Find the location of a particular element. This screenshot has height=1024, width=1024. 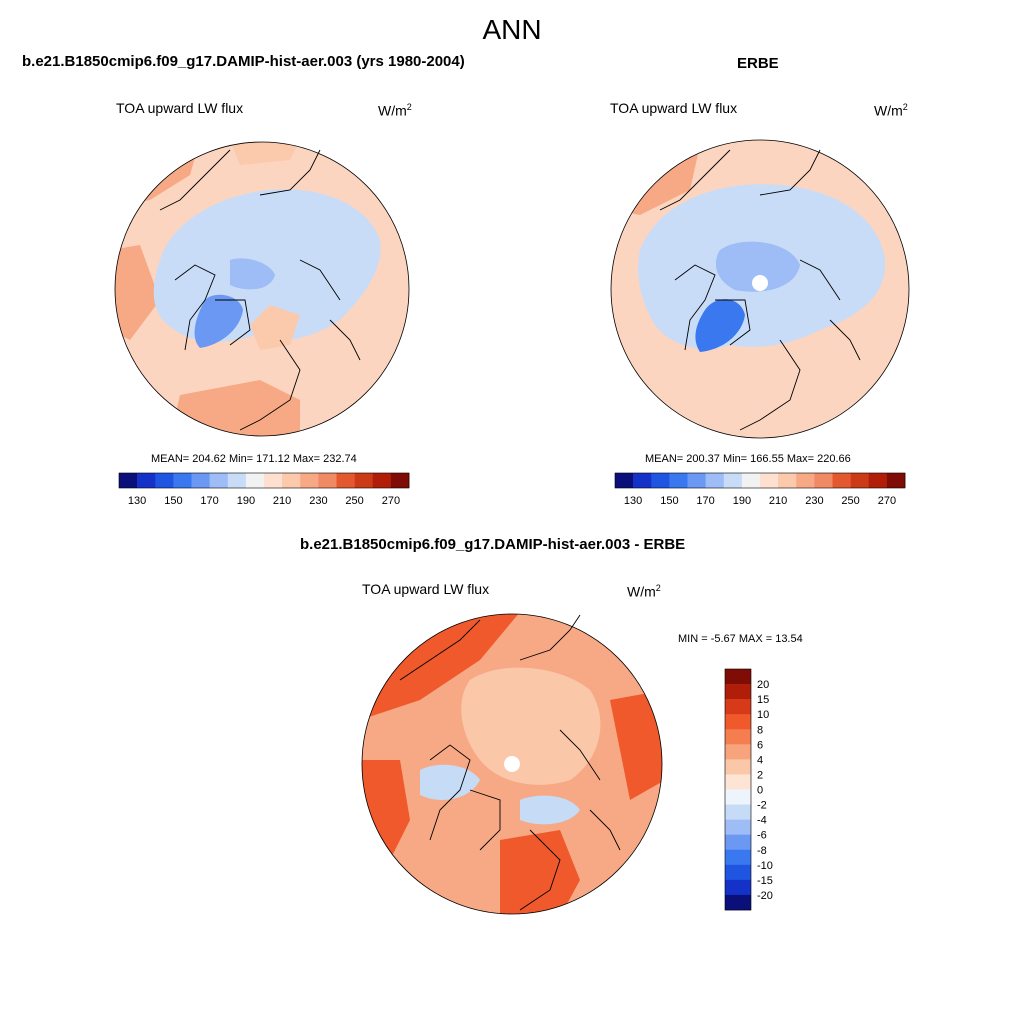

map1-warm-region-n is located at coordinates (265, 153).